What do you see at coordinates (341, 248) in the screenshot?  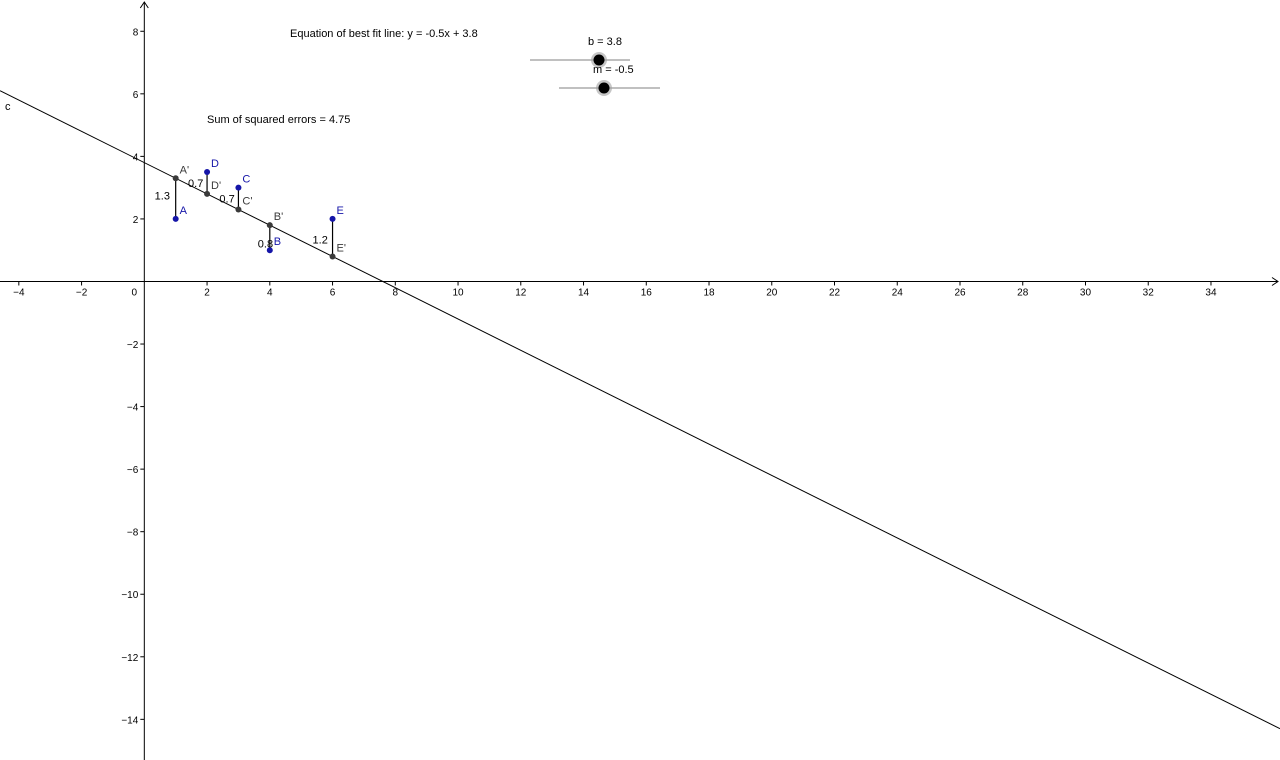 I see `fitted-point-label: E'` at bounding box center [341, 248].